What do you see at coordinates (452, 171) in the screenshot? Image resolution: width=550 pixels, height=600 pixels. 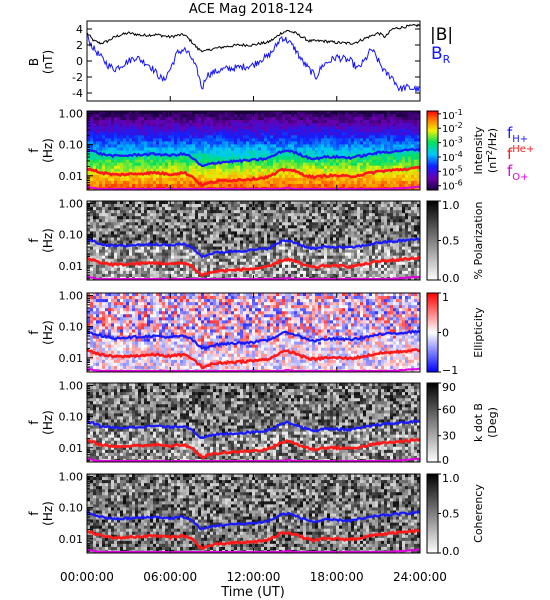 I see `intensity-colorbar-label: 10-5` at bounding box center [452, 171].